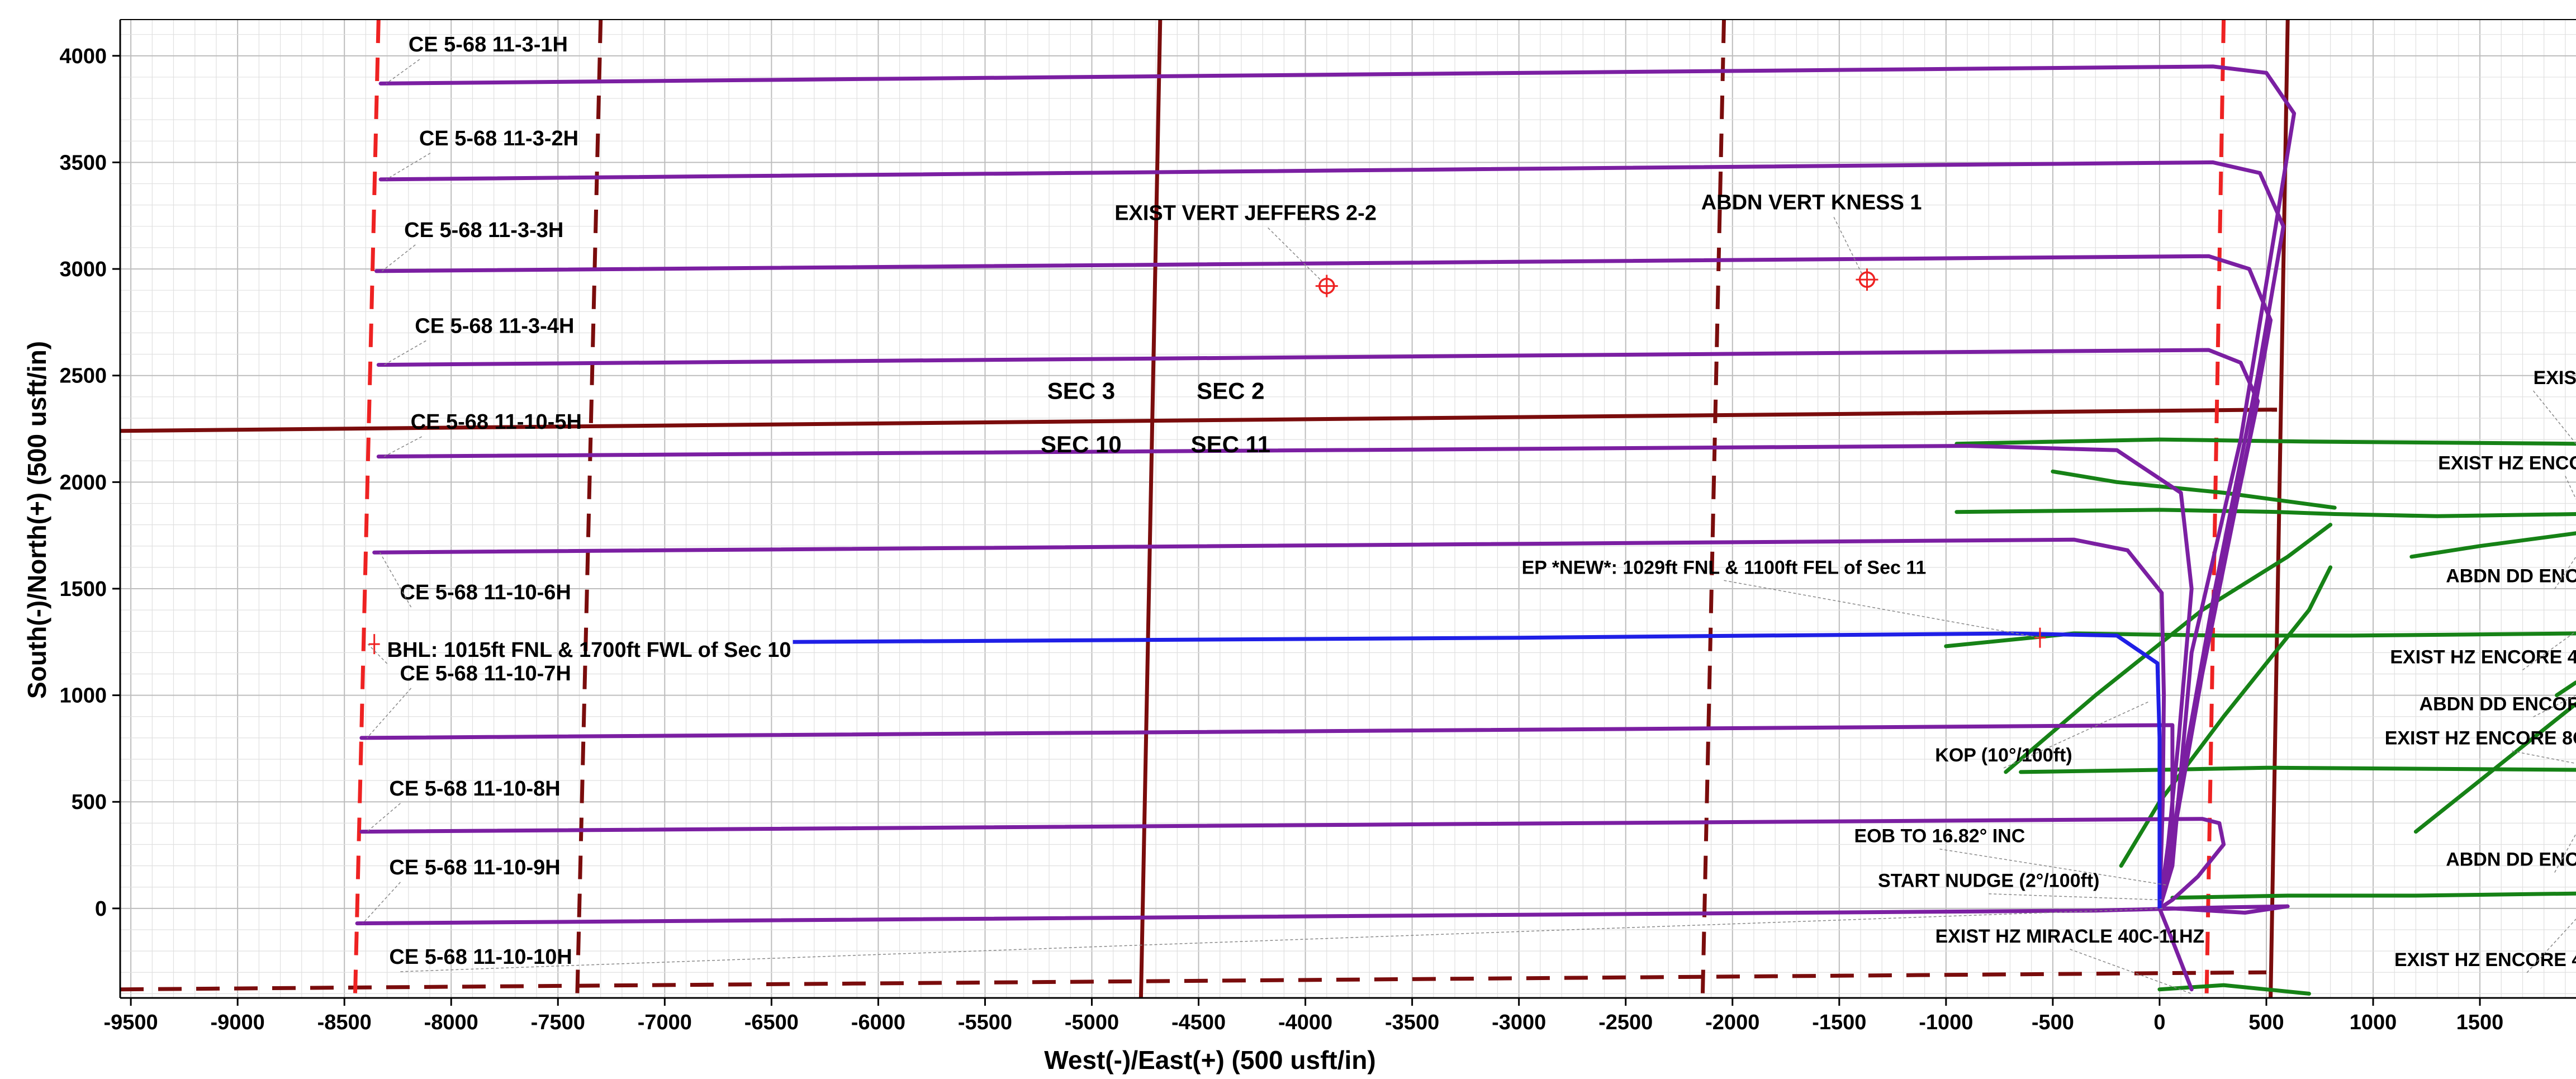 The height and width of the screenshot is (1079, 2576). What do you see at coordinates (1732, 1022) in the screenshot?
I see `x-tick-label: -2000` at bounding box center [1732, 1022].